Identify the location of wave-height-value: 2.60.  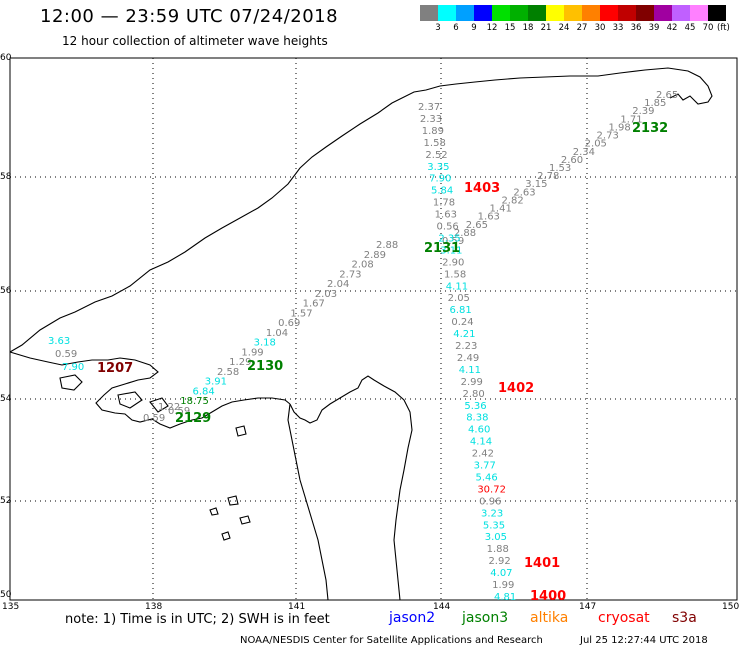
(572, 160).